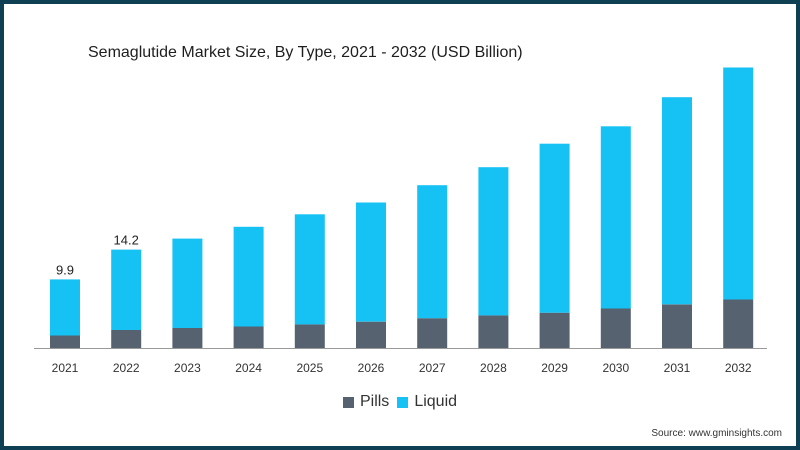 The height and width of the screenshot is (450, 800). Describe the element at coordinates (738, 323) in the screenshot. I see `bar-pills-2032` at that location.